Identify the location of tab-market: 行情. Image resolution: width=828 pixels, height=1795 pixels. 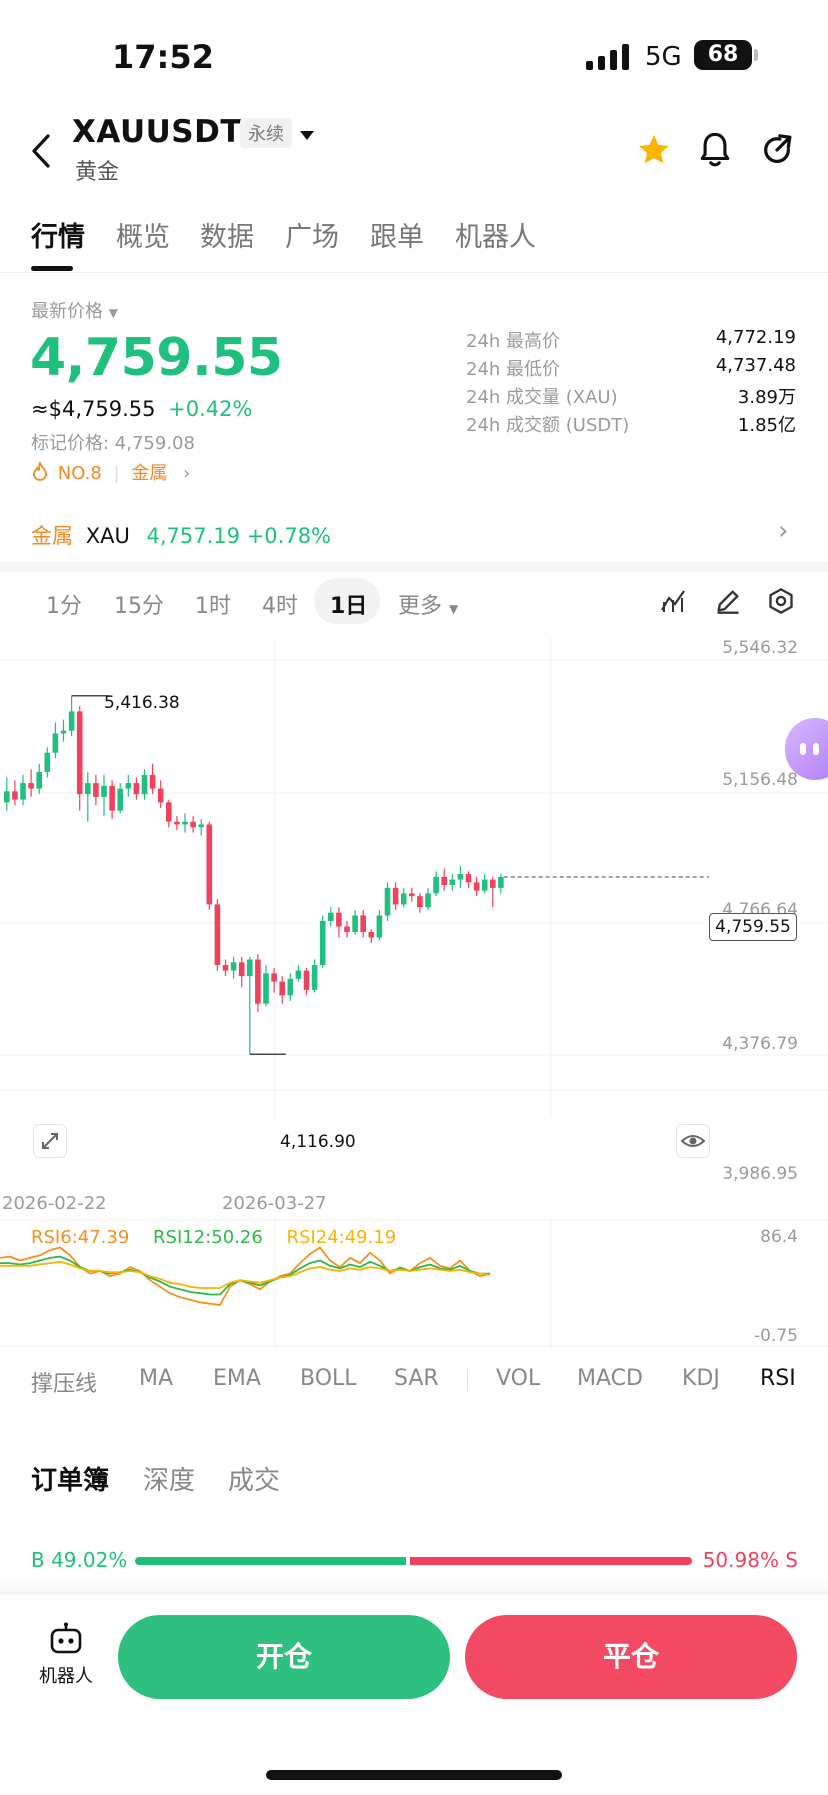
(58, 237).